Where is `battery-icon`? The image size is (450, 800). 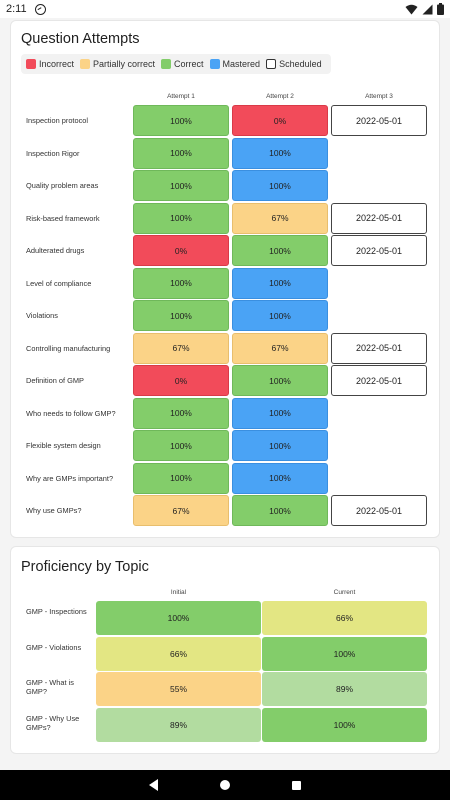
battery-icon is located at coordinates (440, 9).